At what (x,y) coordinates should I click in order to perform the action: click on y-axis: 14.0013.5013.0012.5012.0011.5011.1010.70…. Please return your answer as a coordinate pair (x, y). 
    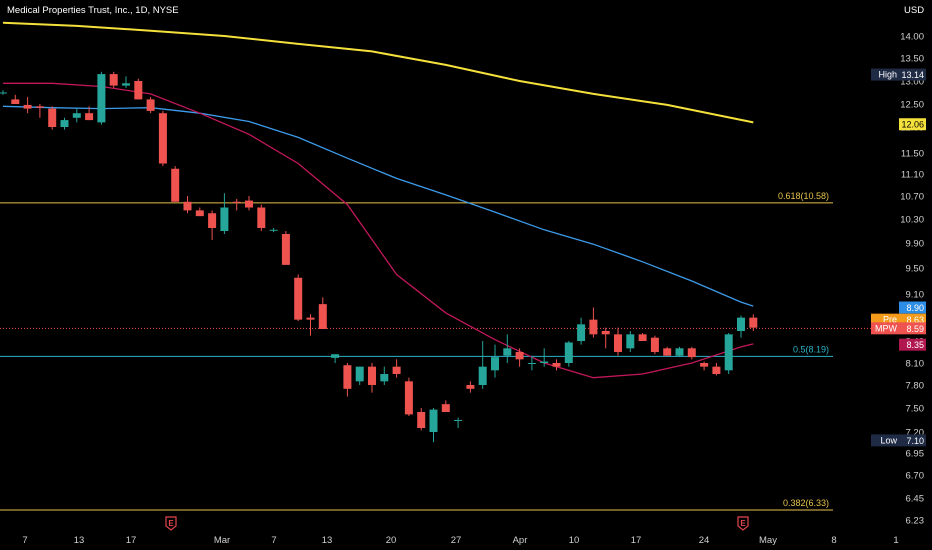
    Looking at the image, I should click on (912, 279).